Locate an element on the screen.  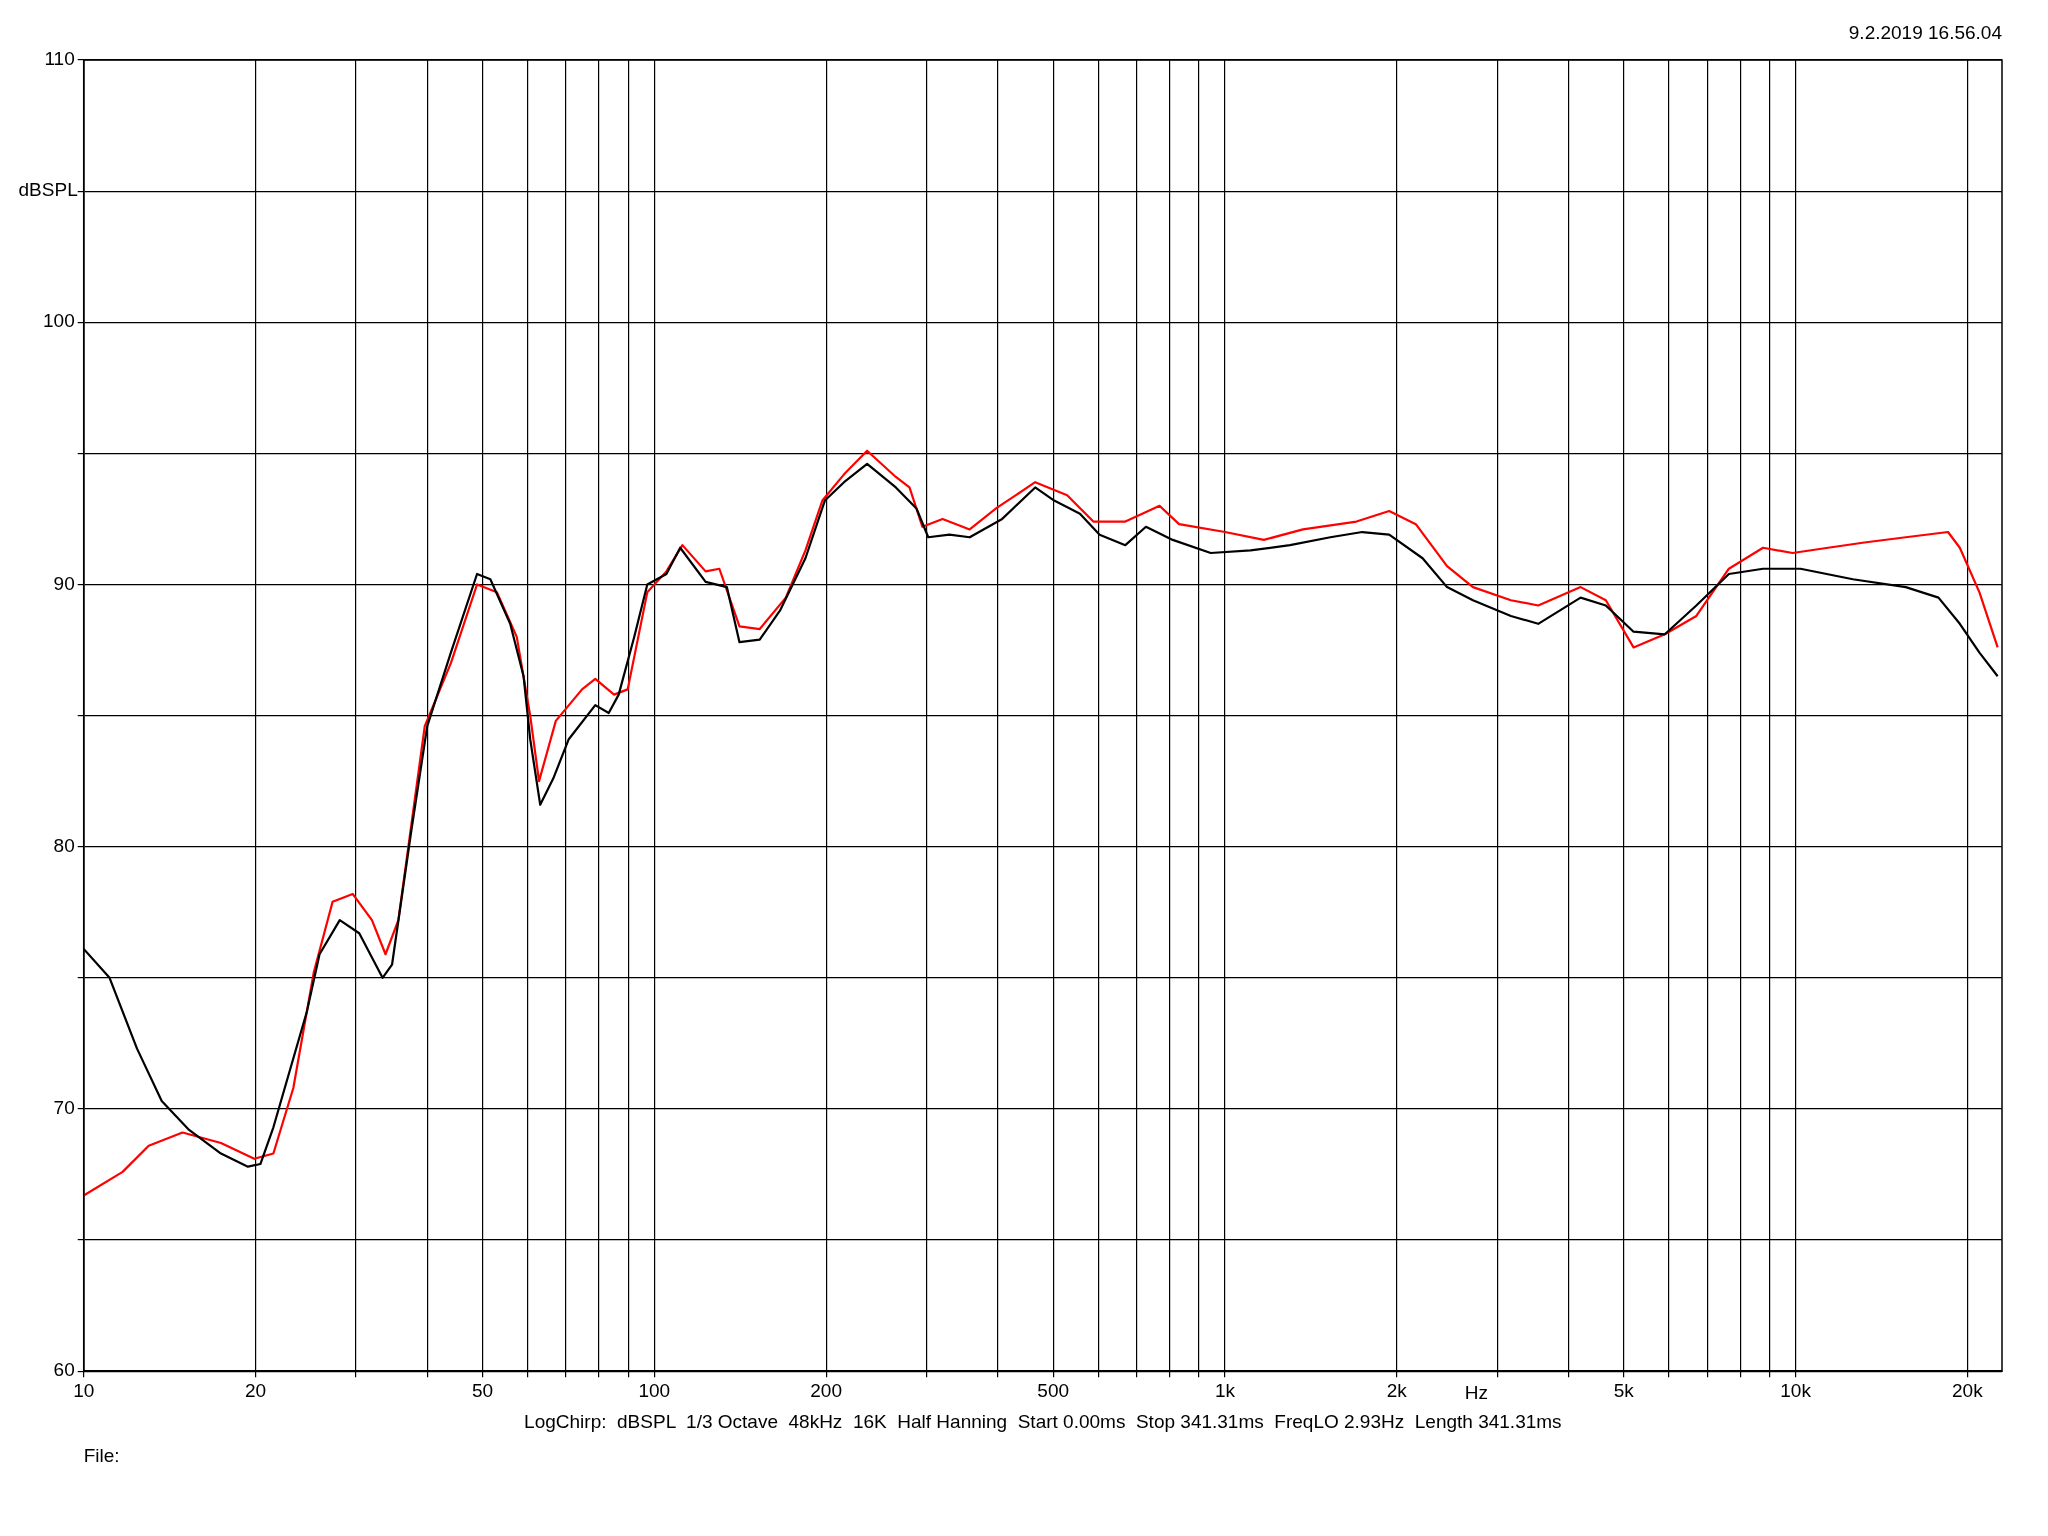
y-tick-label: 70 is located at coordinates (64, 1108).